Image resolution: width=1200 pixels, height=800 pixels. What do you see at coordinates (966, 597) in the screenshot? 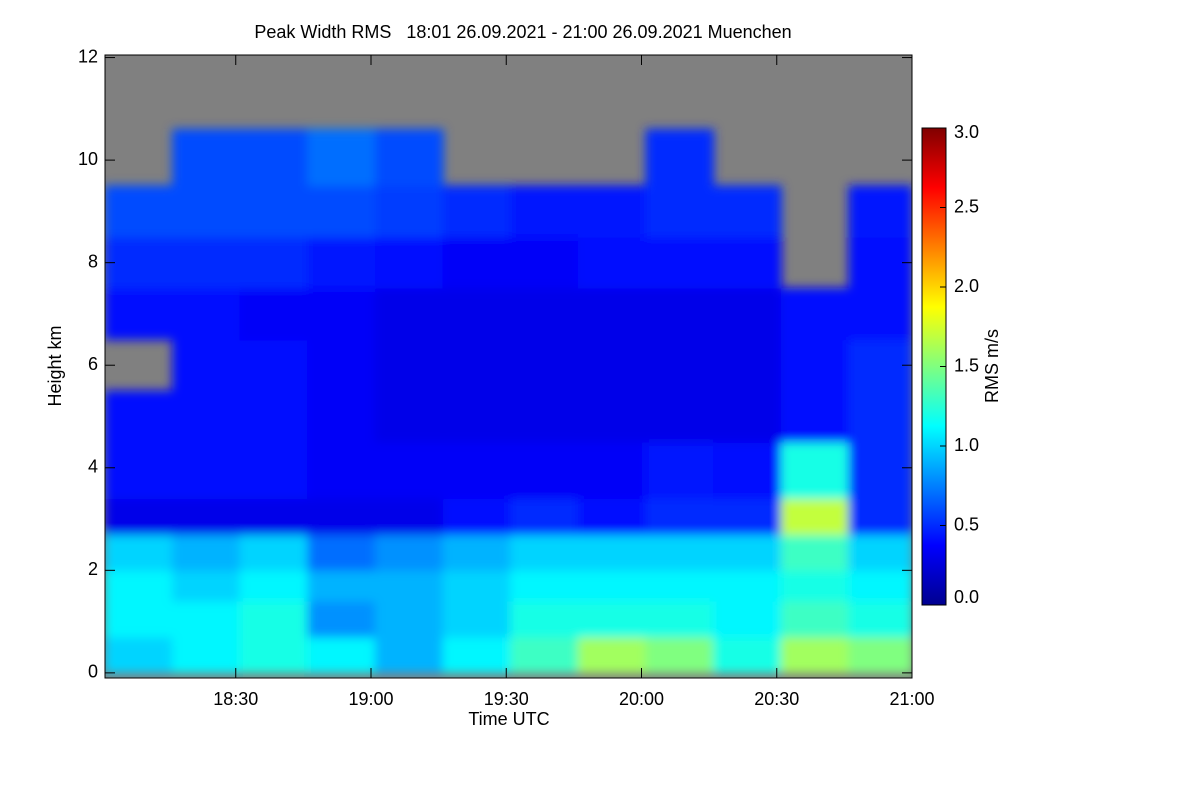
I see `colorbar-tick-label: 0.0` at bounding box center [966, 597].